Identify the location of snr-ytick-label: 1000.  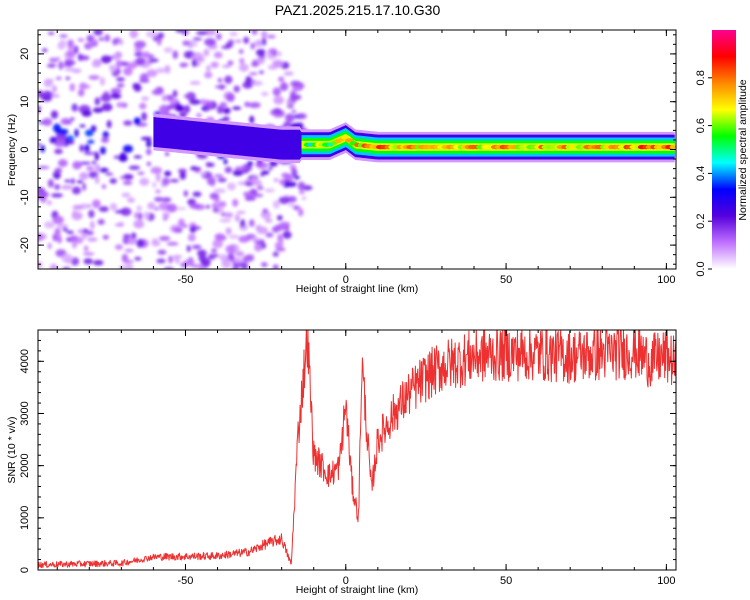
(25, 518).